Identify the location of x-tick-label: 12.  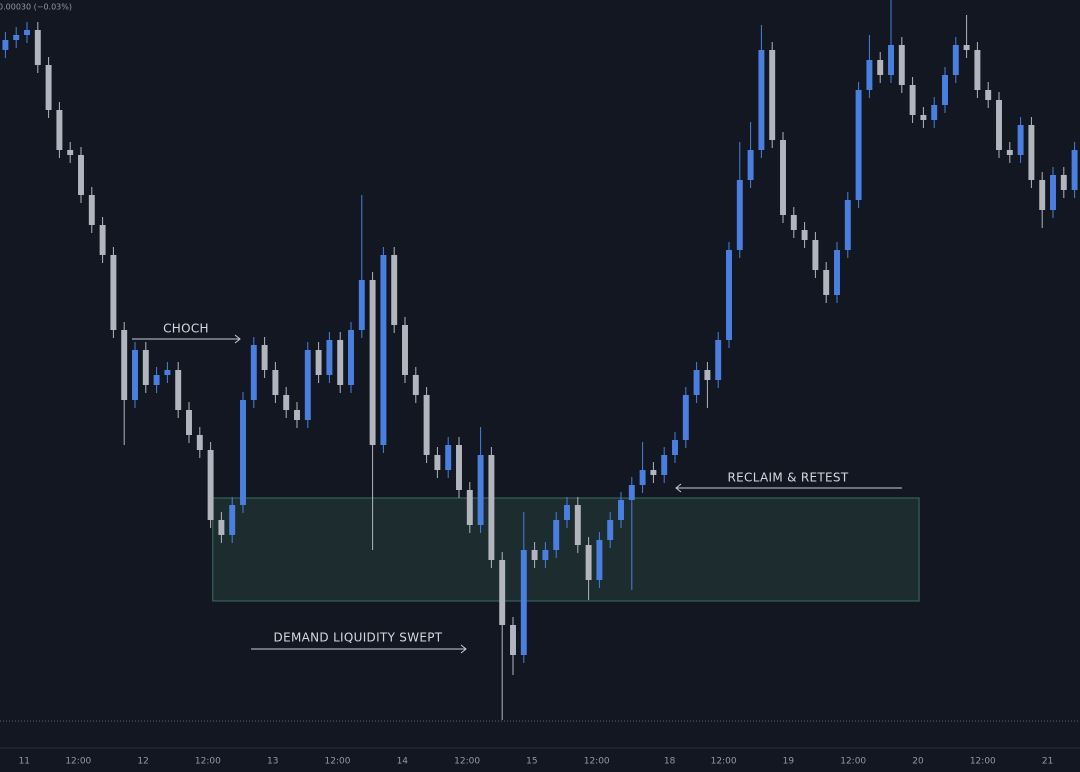
(142, 762).